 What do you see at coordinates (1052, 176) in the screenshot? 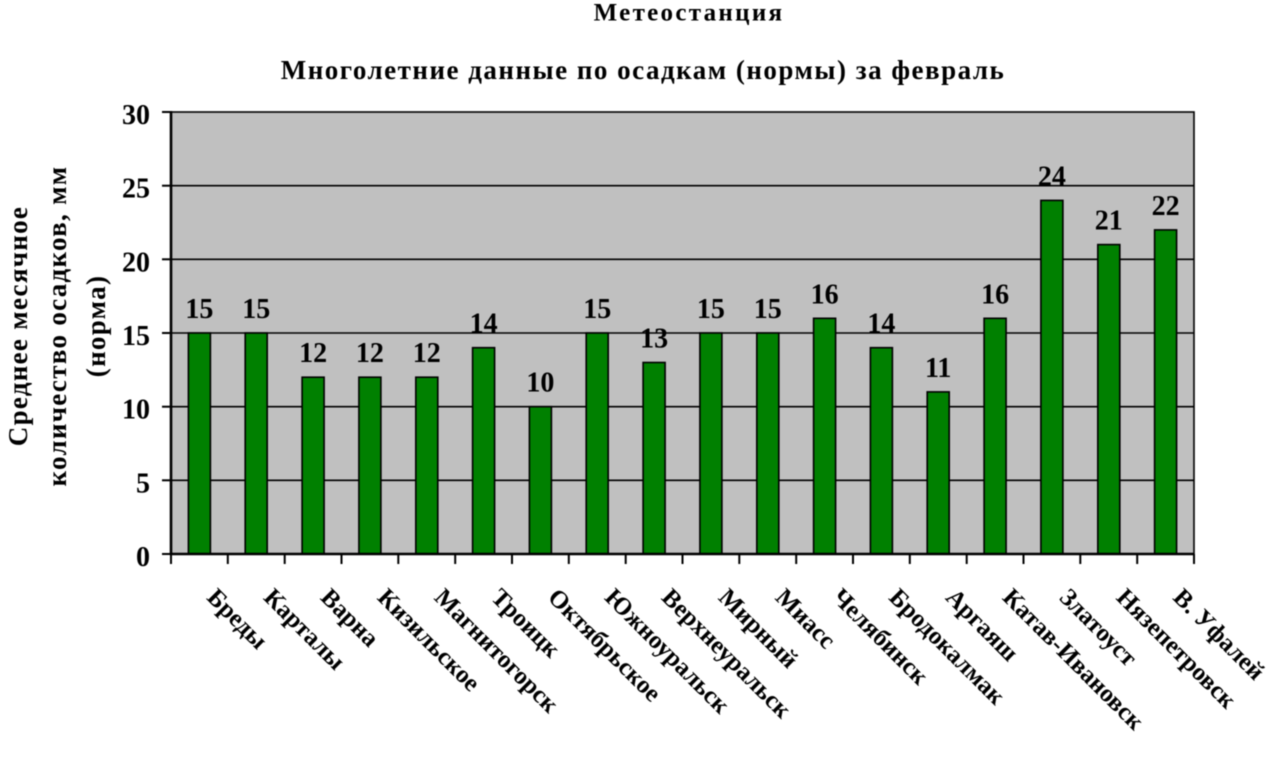
I see `svg-text: 24` at bounding box center [1052, 176].